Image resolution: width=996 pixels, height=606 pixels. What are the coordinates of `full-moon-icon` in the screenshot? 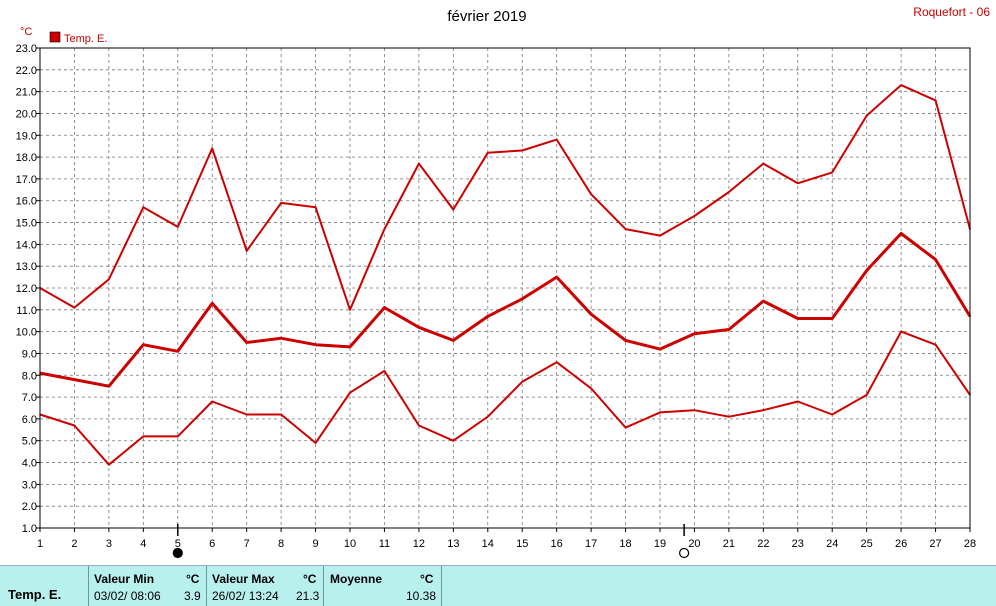 It's located at (684, 553).